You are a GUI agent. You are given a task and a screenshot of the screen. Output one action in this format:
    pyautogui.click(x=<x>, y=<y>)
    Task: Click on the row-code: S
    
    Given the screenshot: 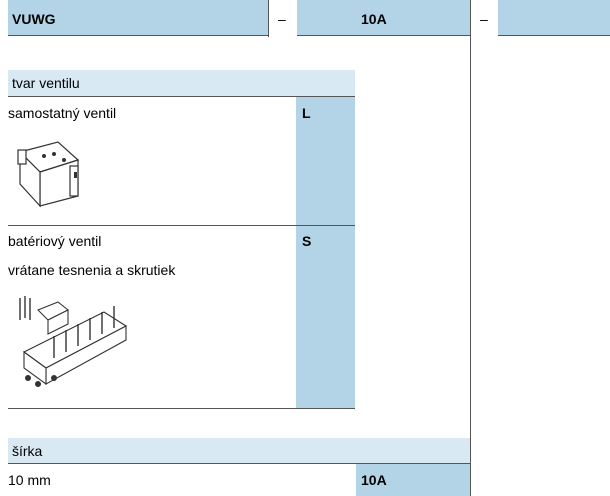 What is the action you would take?
    pyautogui.click(x=307, y=241)
    